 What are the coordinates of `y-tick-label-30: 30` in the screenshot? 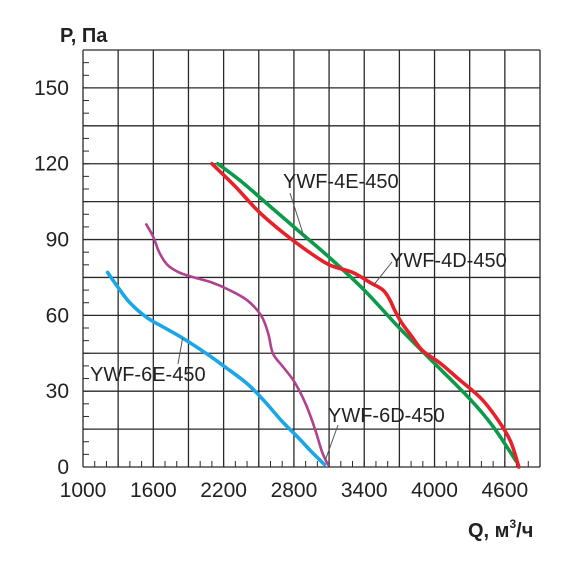 It's located at (57, 391).